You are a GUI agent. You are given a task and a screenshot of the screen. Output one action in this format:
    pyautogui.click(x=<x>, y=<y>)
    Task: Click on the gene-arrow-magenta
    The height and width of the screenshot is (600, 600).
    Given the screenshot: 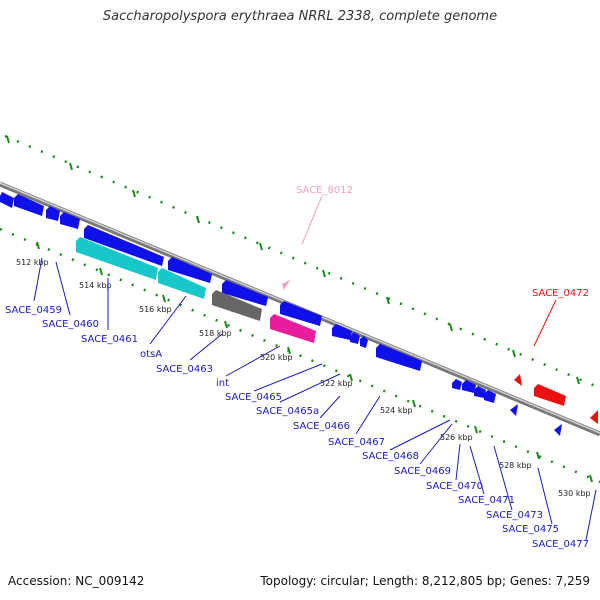 What is the action you would take?
    pyautogui.click(x=293, y=328)
    